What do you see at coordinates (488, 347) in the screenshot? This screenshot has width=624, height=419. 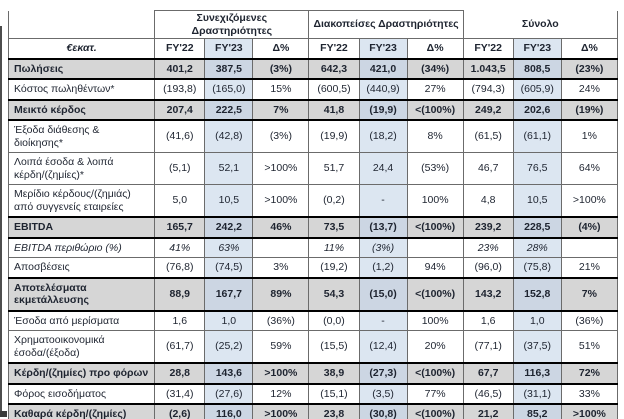 I see `cell-value: (77,1)` at bounding box center [488, 347].